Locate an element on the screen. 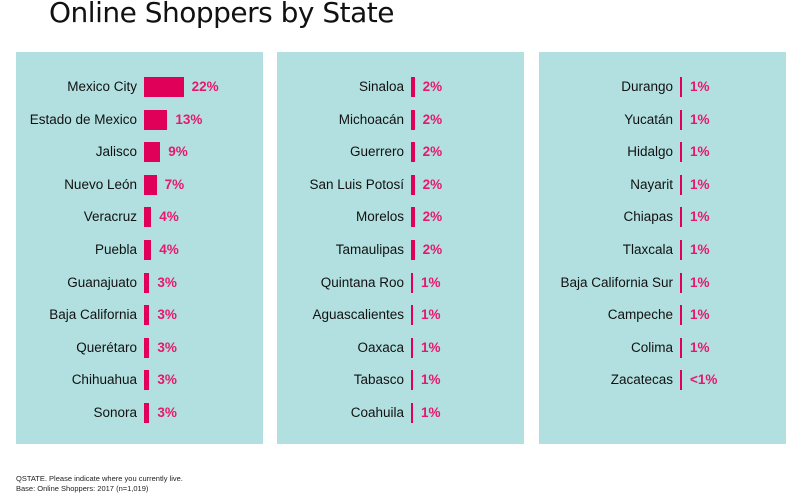 The width and height of the screenshot is (798, 499). category-label: Chiapas is located at coordinates (648, 217).